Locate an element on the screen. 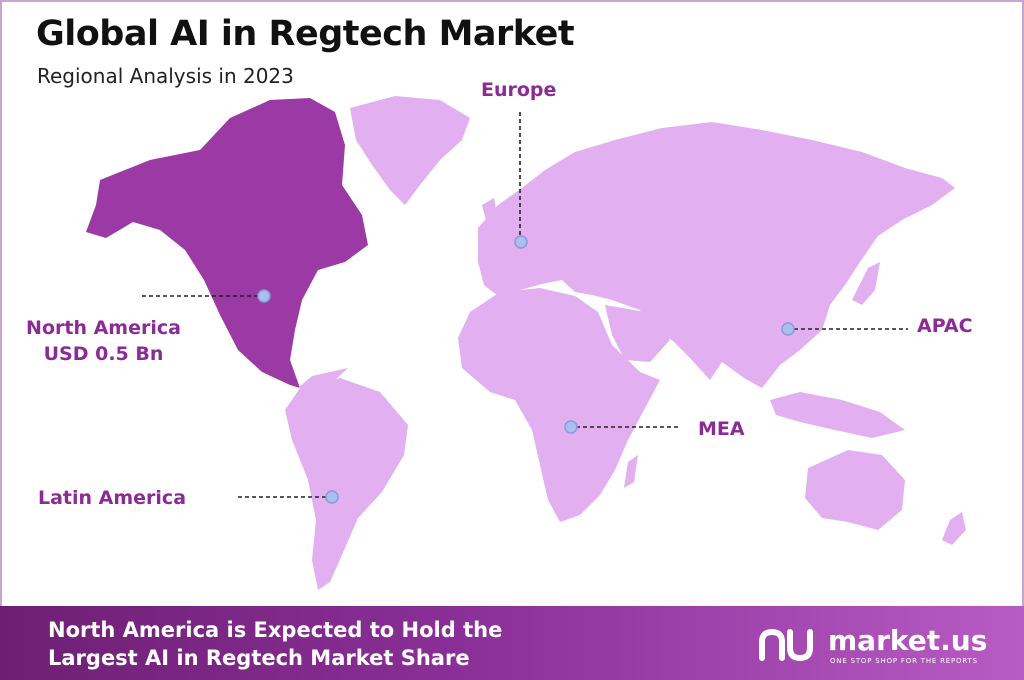  uk-landmass is located at coordinates (490, 213).